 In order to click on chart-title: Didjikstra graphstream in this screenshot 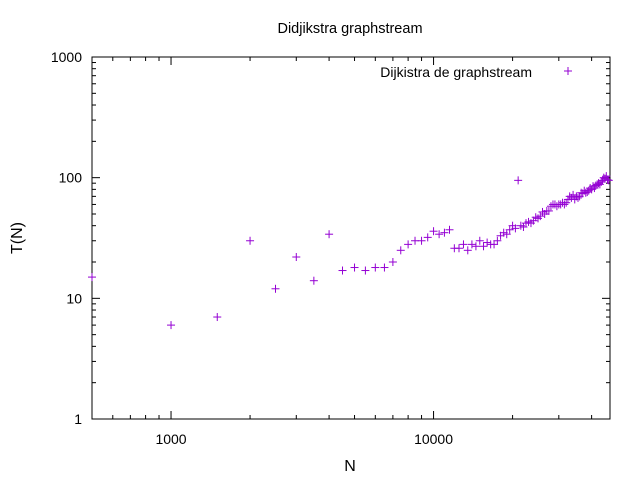, I will do `click(349, 29)`.